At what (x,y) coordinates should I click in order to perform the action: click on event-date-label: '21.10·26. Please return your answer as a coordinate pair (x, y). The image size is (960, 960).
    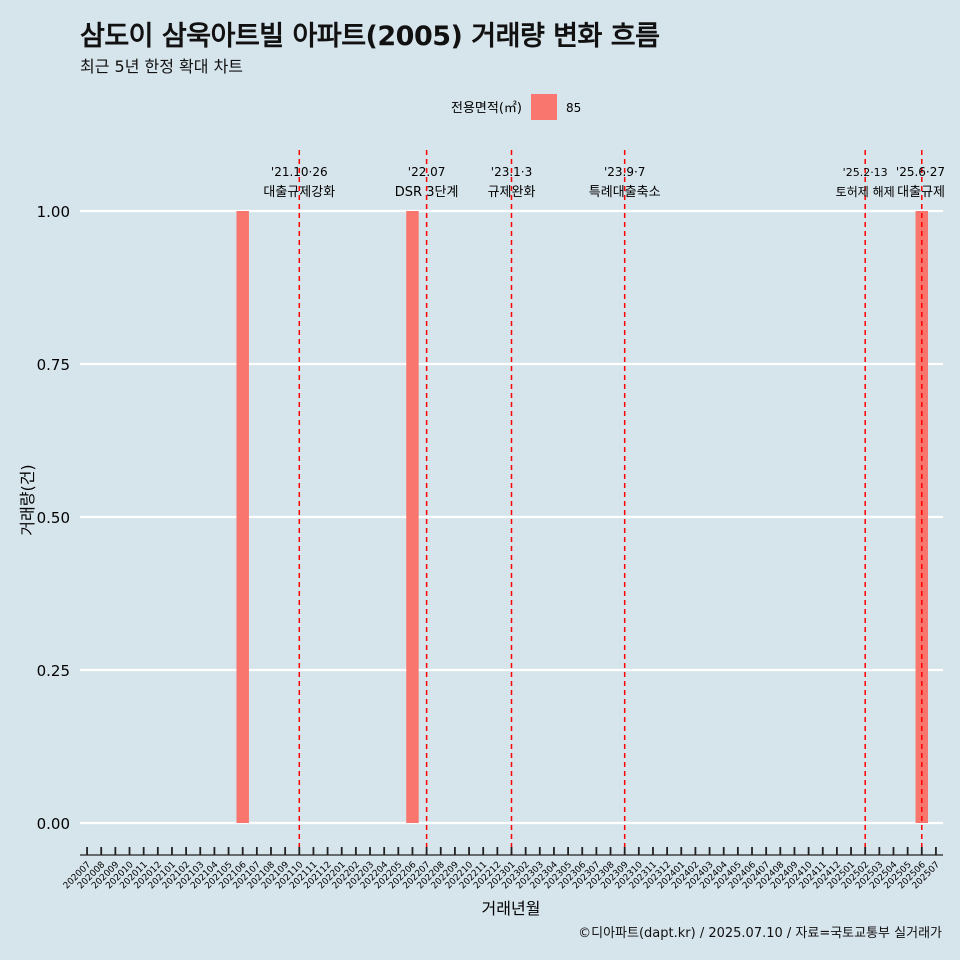
    Looking at the image, I should click on (299, 172).